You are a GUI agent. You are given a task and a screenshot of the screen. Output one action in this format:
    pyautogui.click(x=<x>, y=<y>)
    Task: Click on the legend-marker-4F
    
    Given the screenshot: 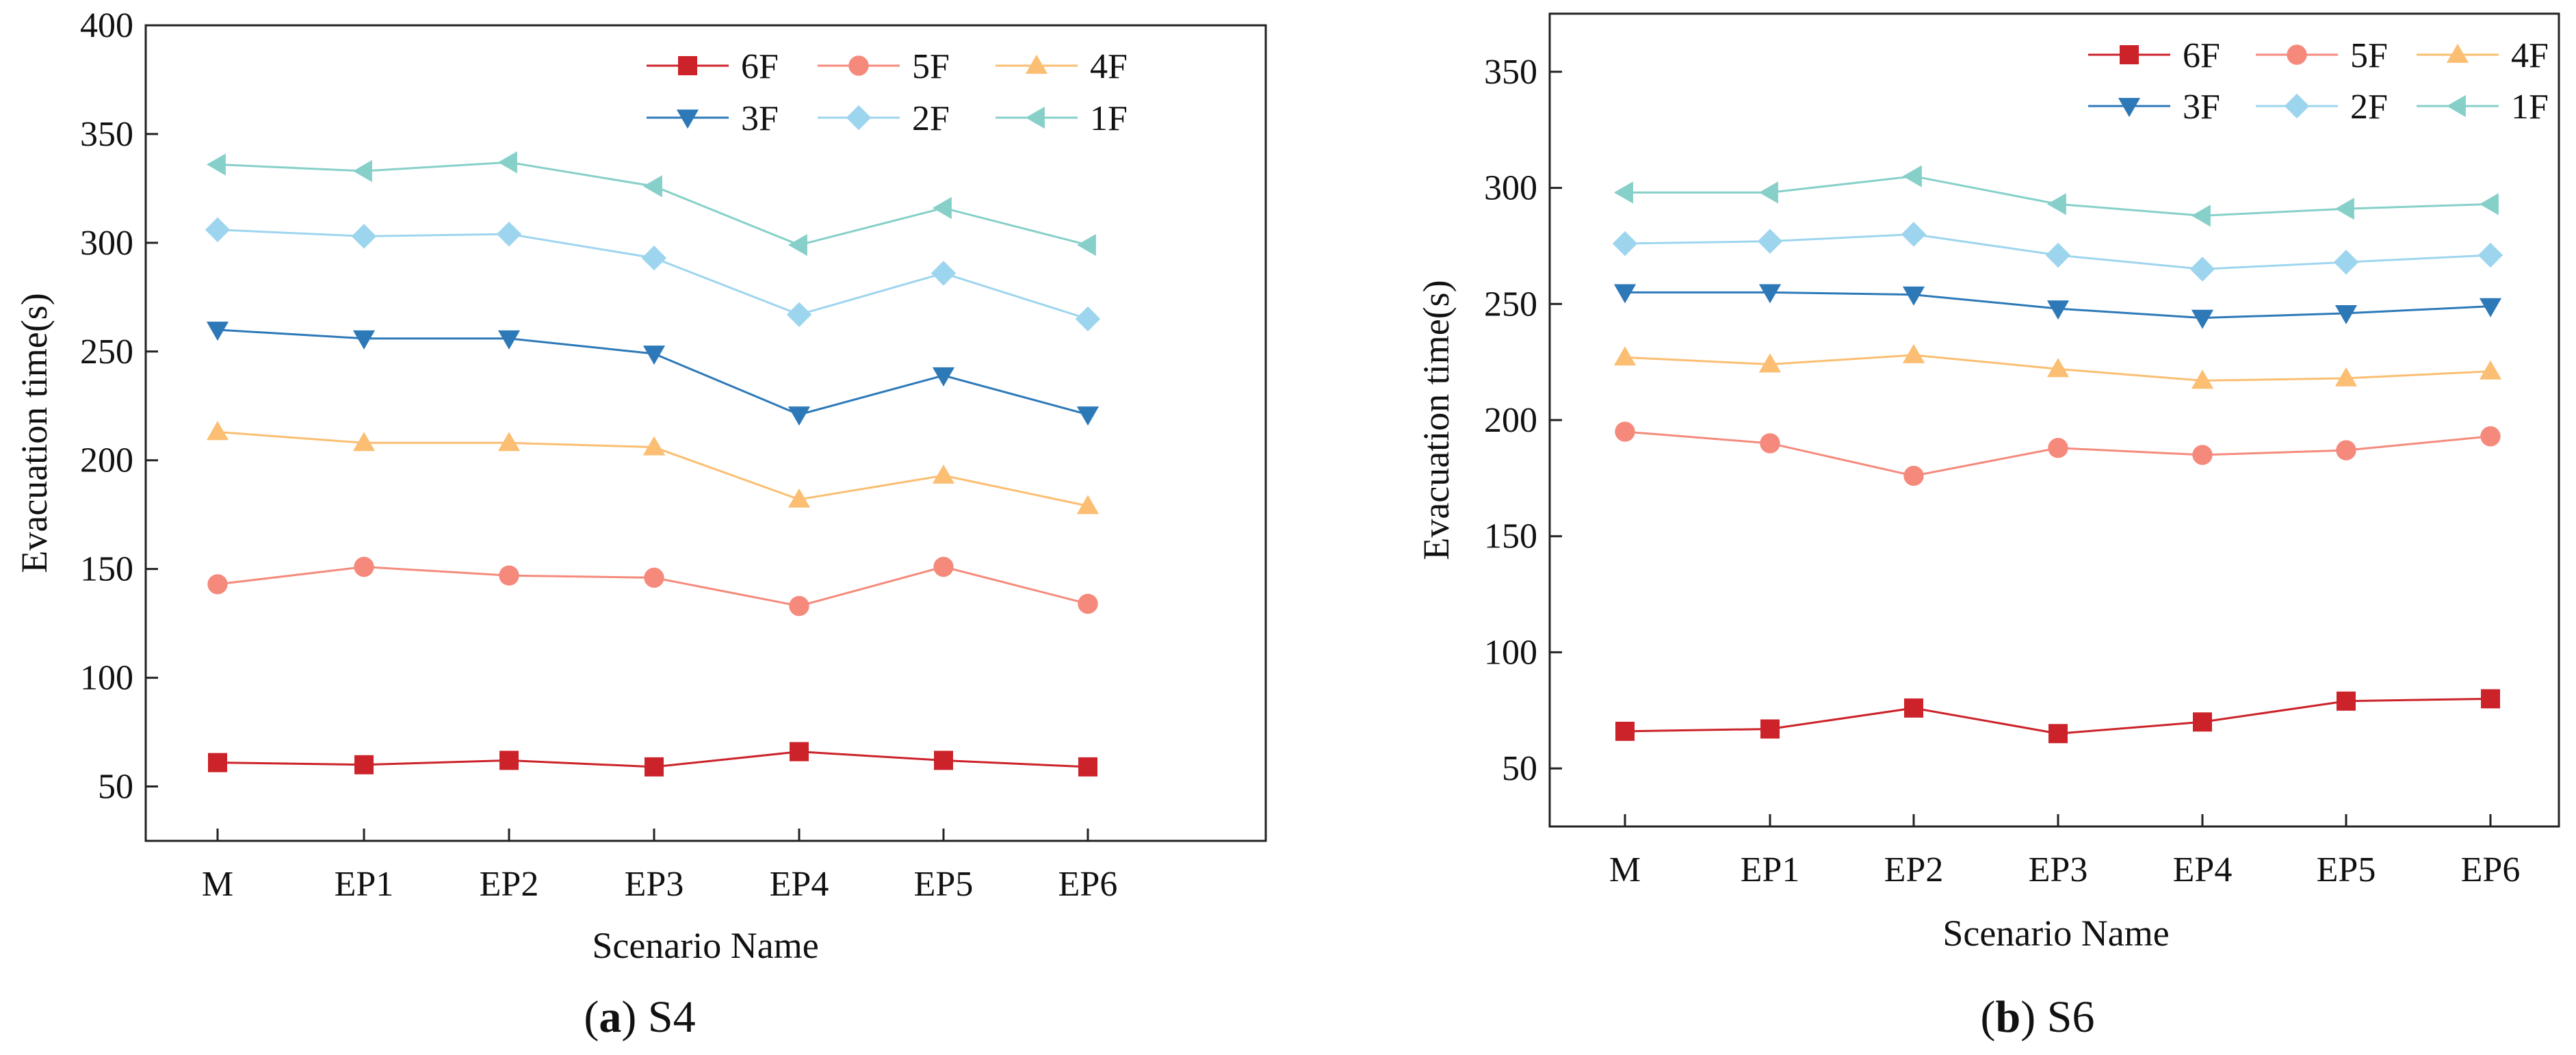 What is the action you would take?
    pyautogui.click(x=1036, y=64)
    